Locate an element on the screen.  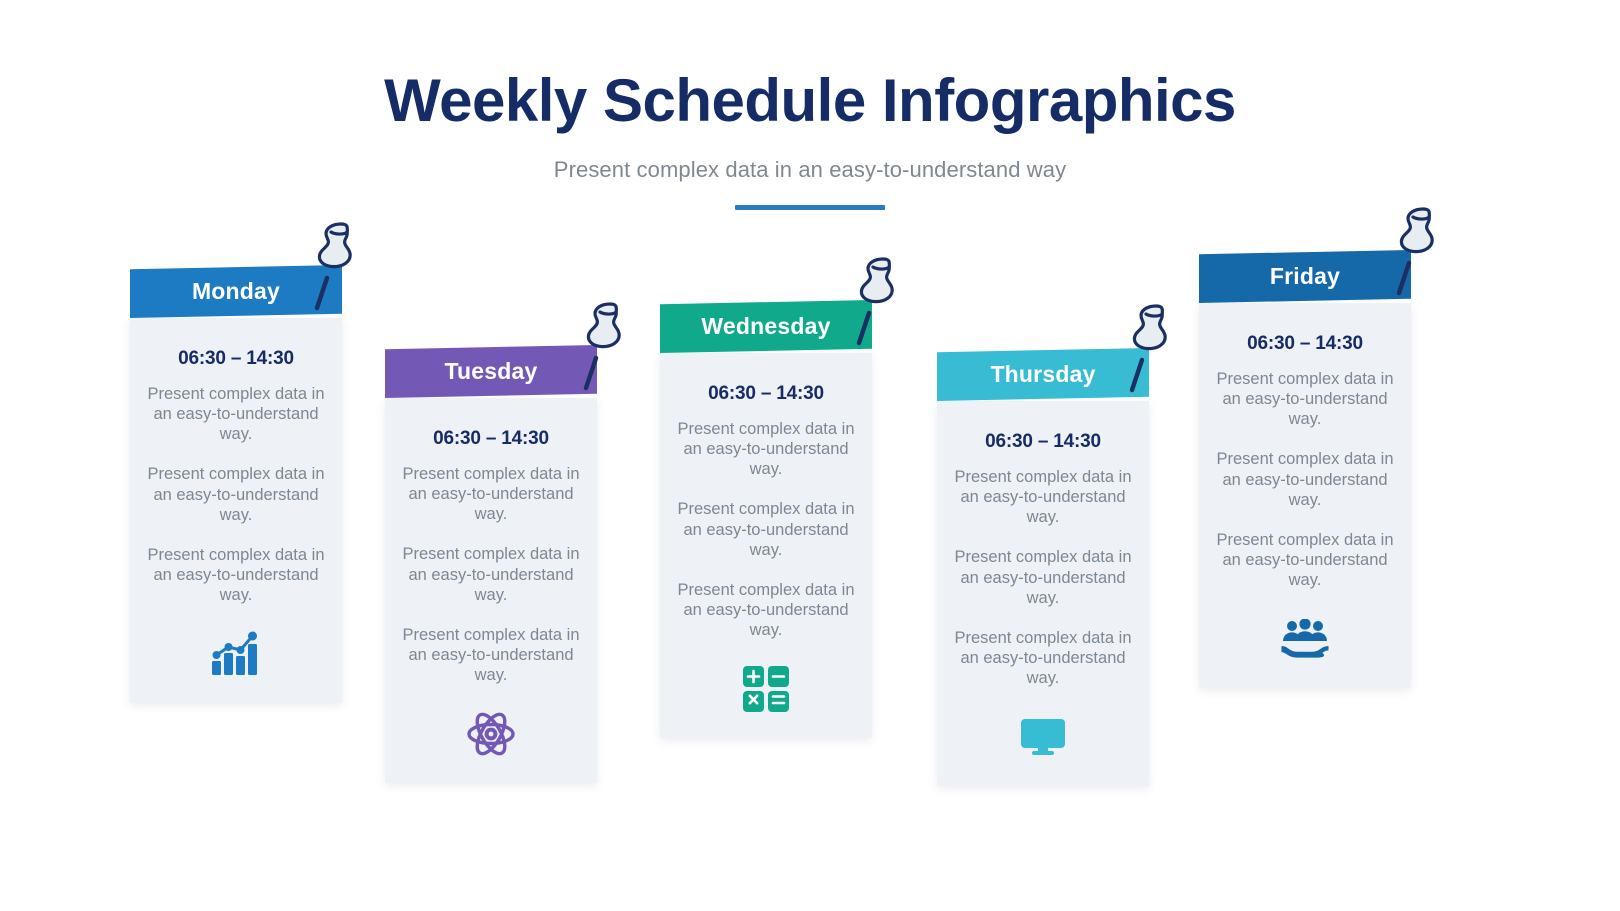
pushpin-wednesday is located at coordinates (879, 301).